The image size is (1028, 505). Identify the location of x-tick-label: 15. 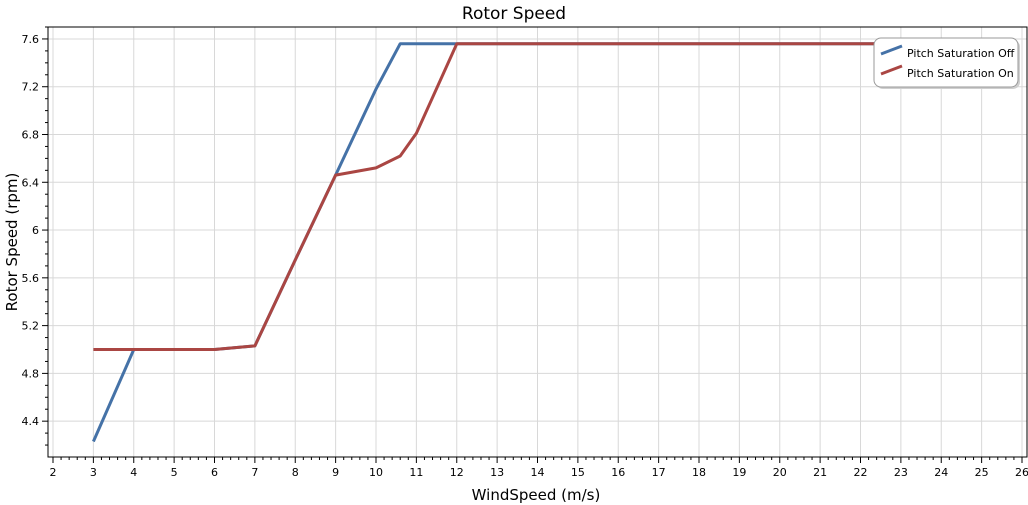
(578, 472).